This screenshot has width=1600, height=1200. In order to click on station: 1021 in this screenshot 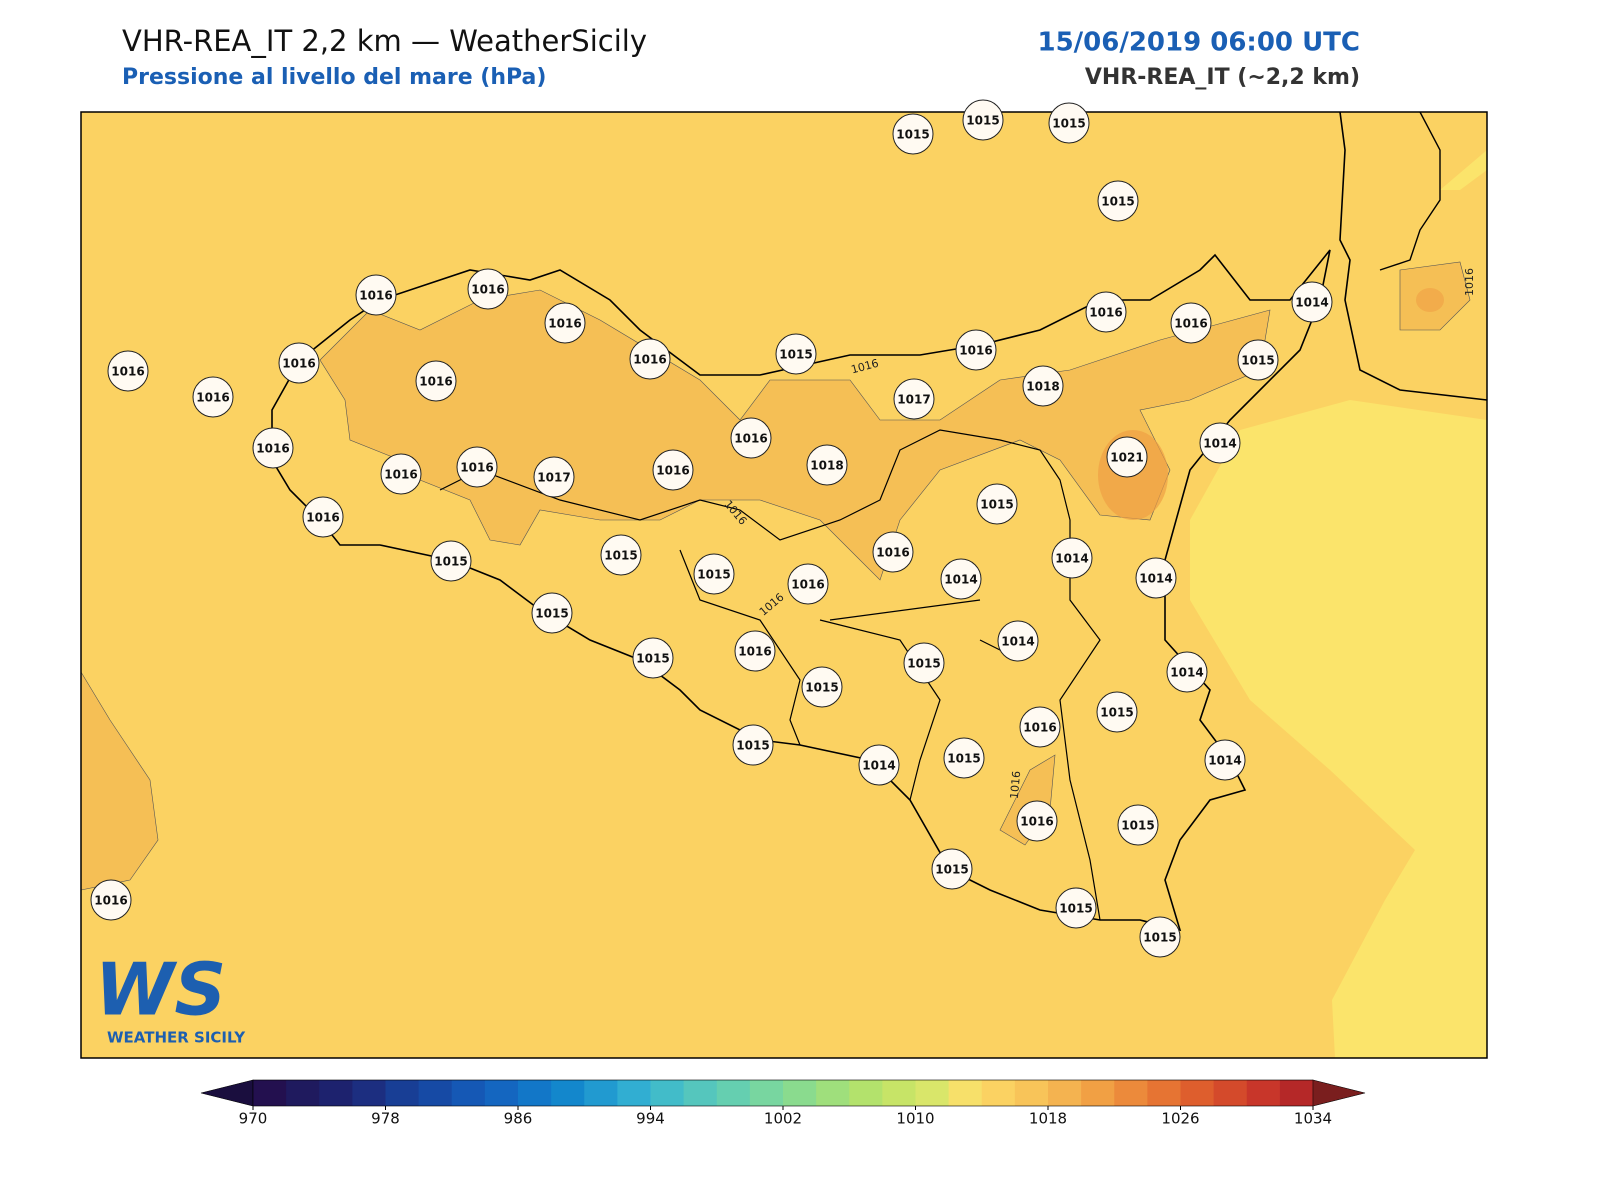, I will do `click(1127, 457)`.